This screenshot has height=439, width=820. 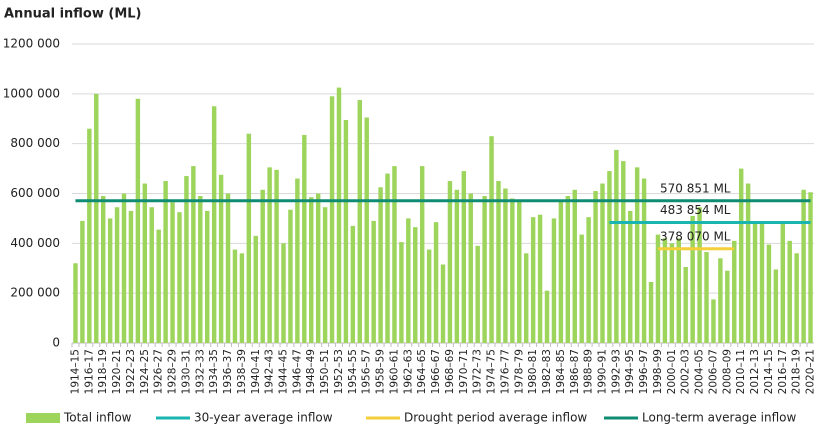 I want to click on x-tick-label: 1948–49, so click(x=311, y=371).